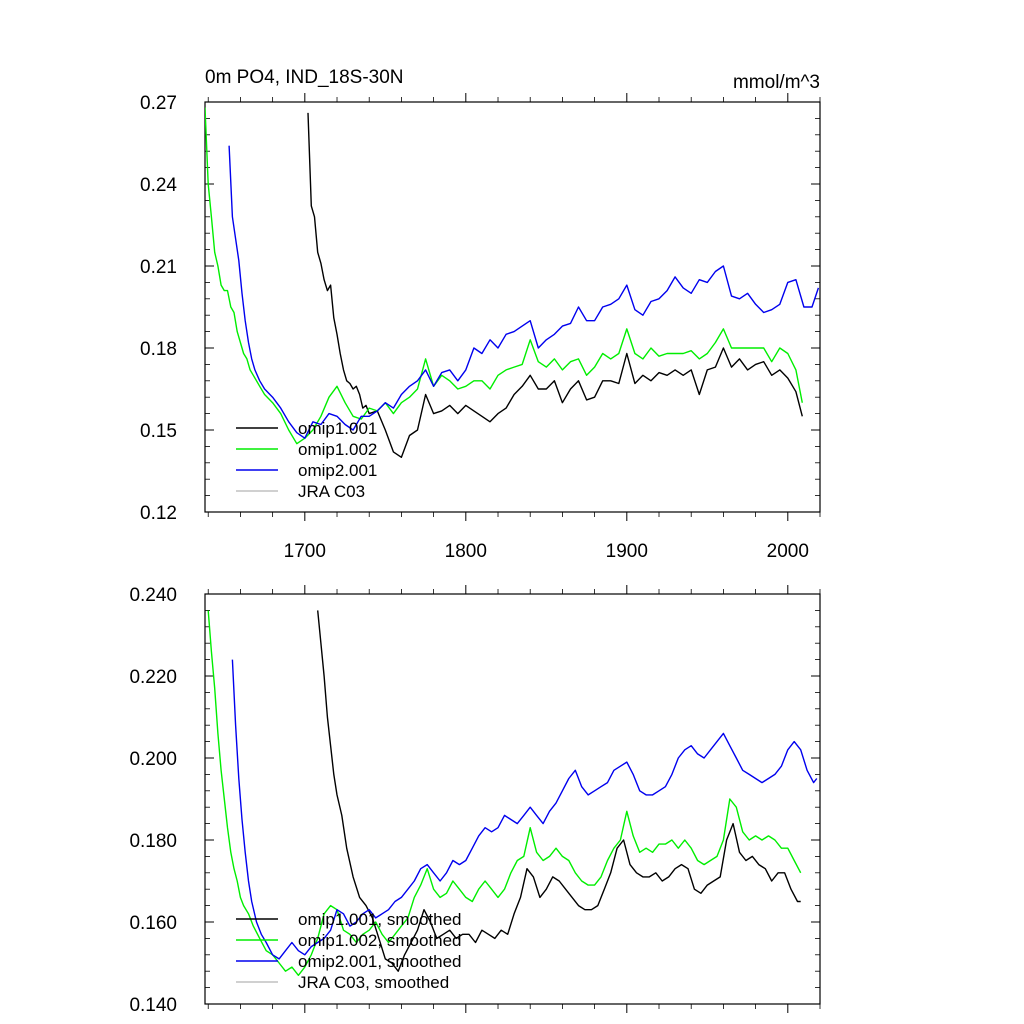 The height and width of the screenshot is (1024, 1024). I want to click on y-tick-label: 0.220, so click(153, 677).